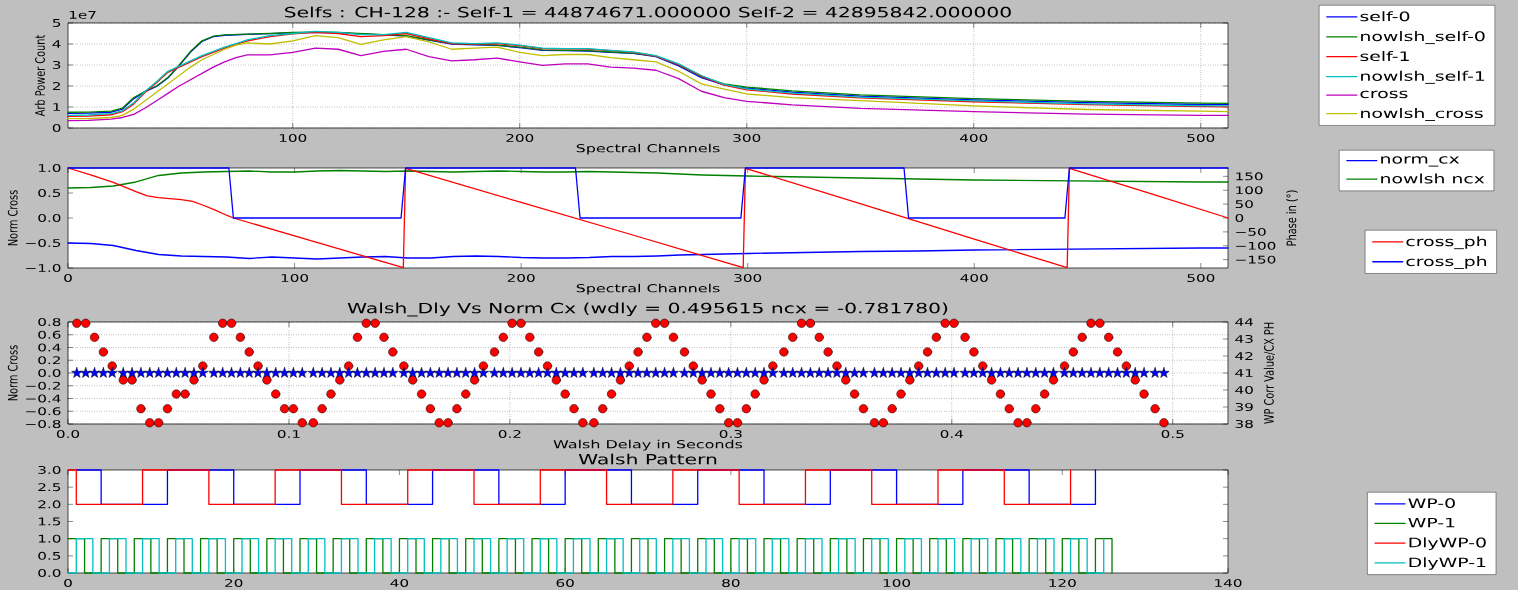 The width and height of the screenshot is (1518, 590). Describe the element at coordinates (1256, 259) in the screenshot. I see `y2-tick-label: −150` at that location.